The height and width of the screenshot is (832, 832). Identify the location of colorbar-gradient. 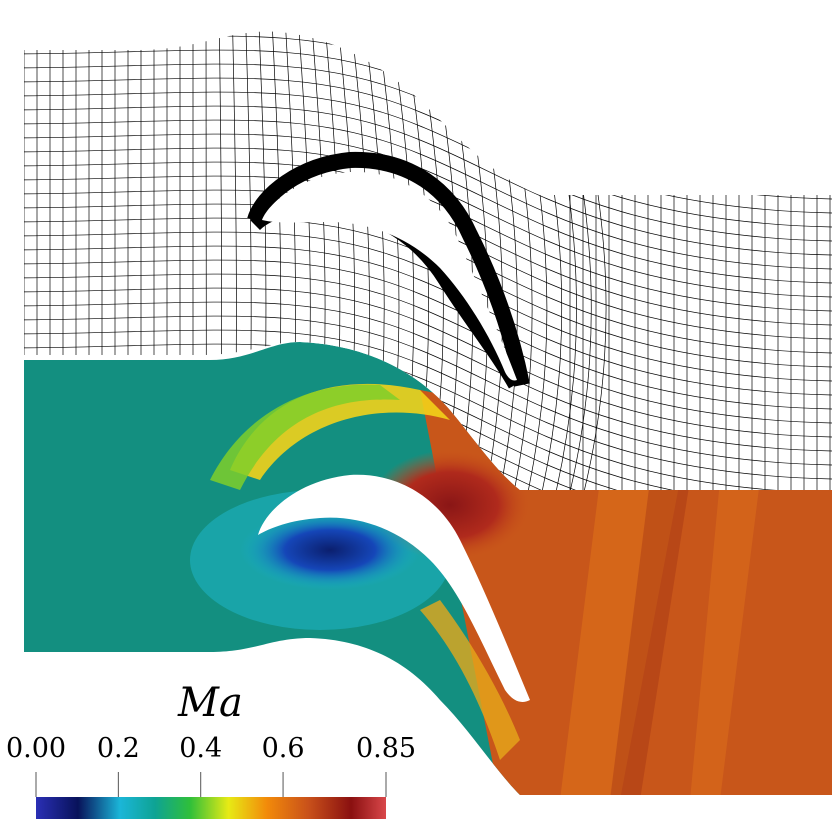
(211, 808).